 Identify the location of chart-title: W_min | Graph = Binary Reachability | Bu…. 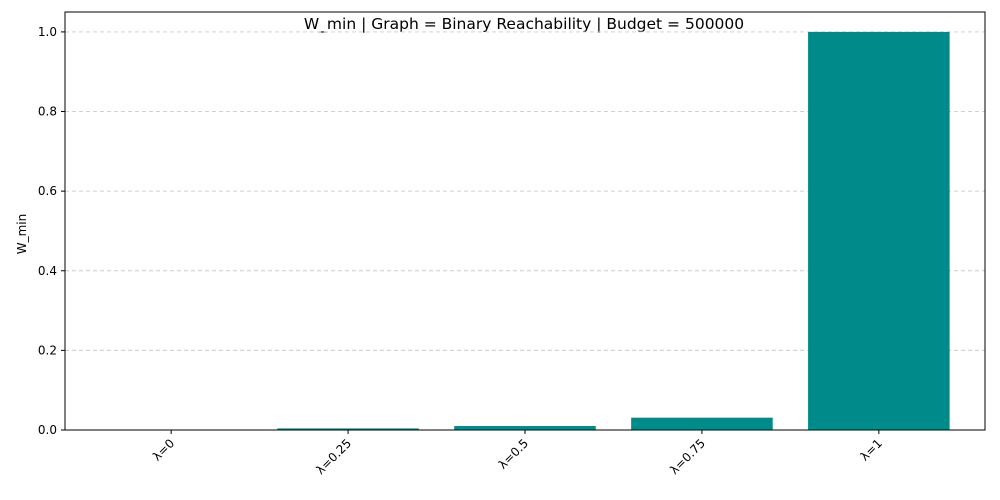
(524, 24).